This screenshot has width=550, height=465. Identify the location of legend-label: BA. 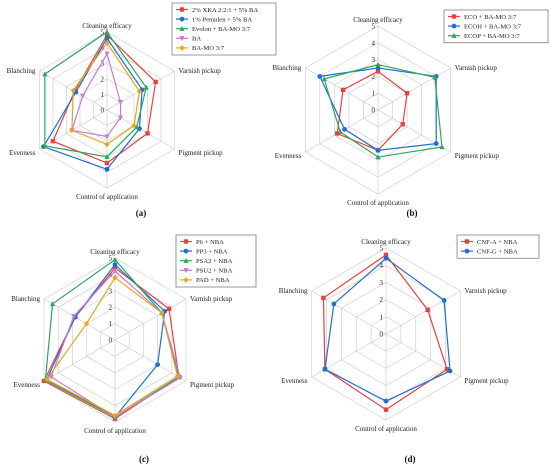
(196, 39).